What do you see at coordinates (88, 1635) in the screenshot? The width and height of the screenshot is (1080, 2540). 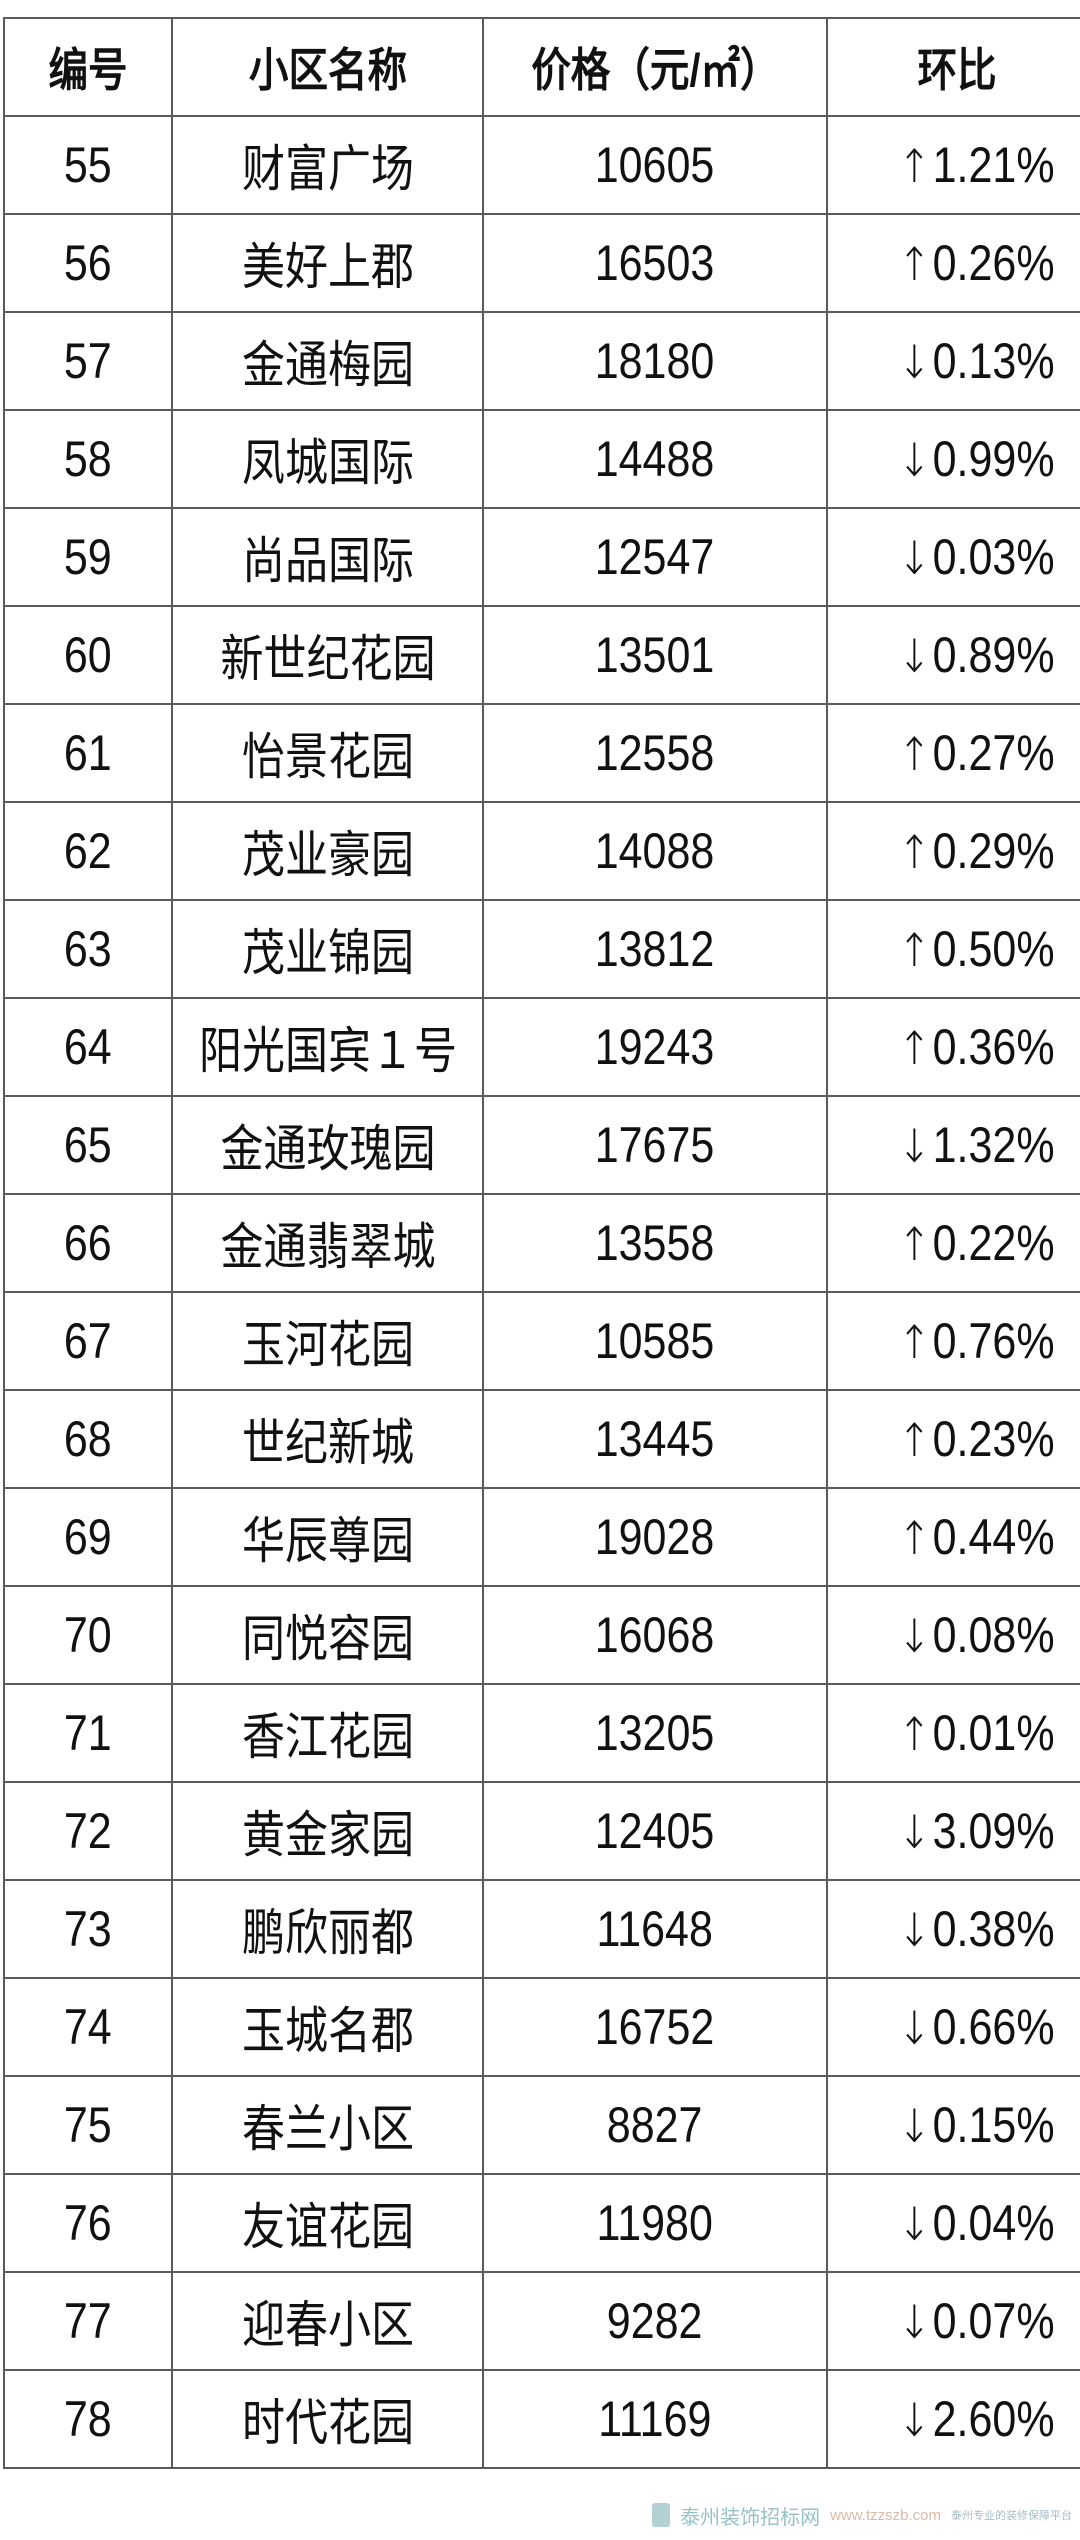 I see `cell-id-text: 70` at bounding box center [88, 1635].